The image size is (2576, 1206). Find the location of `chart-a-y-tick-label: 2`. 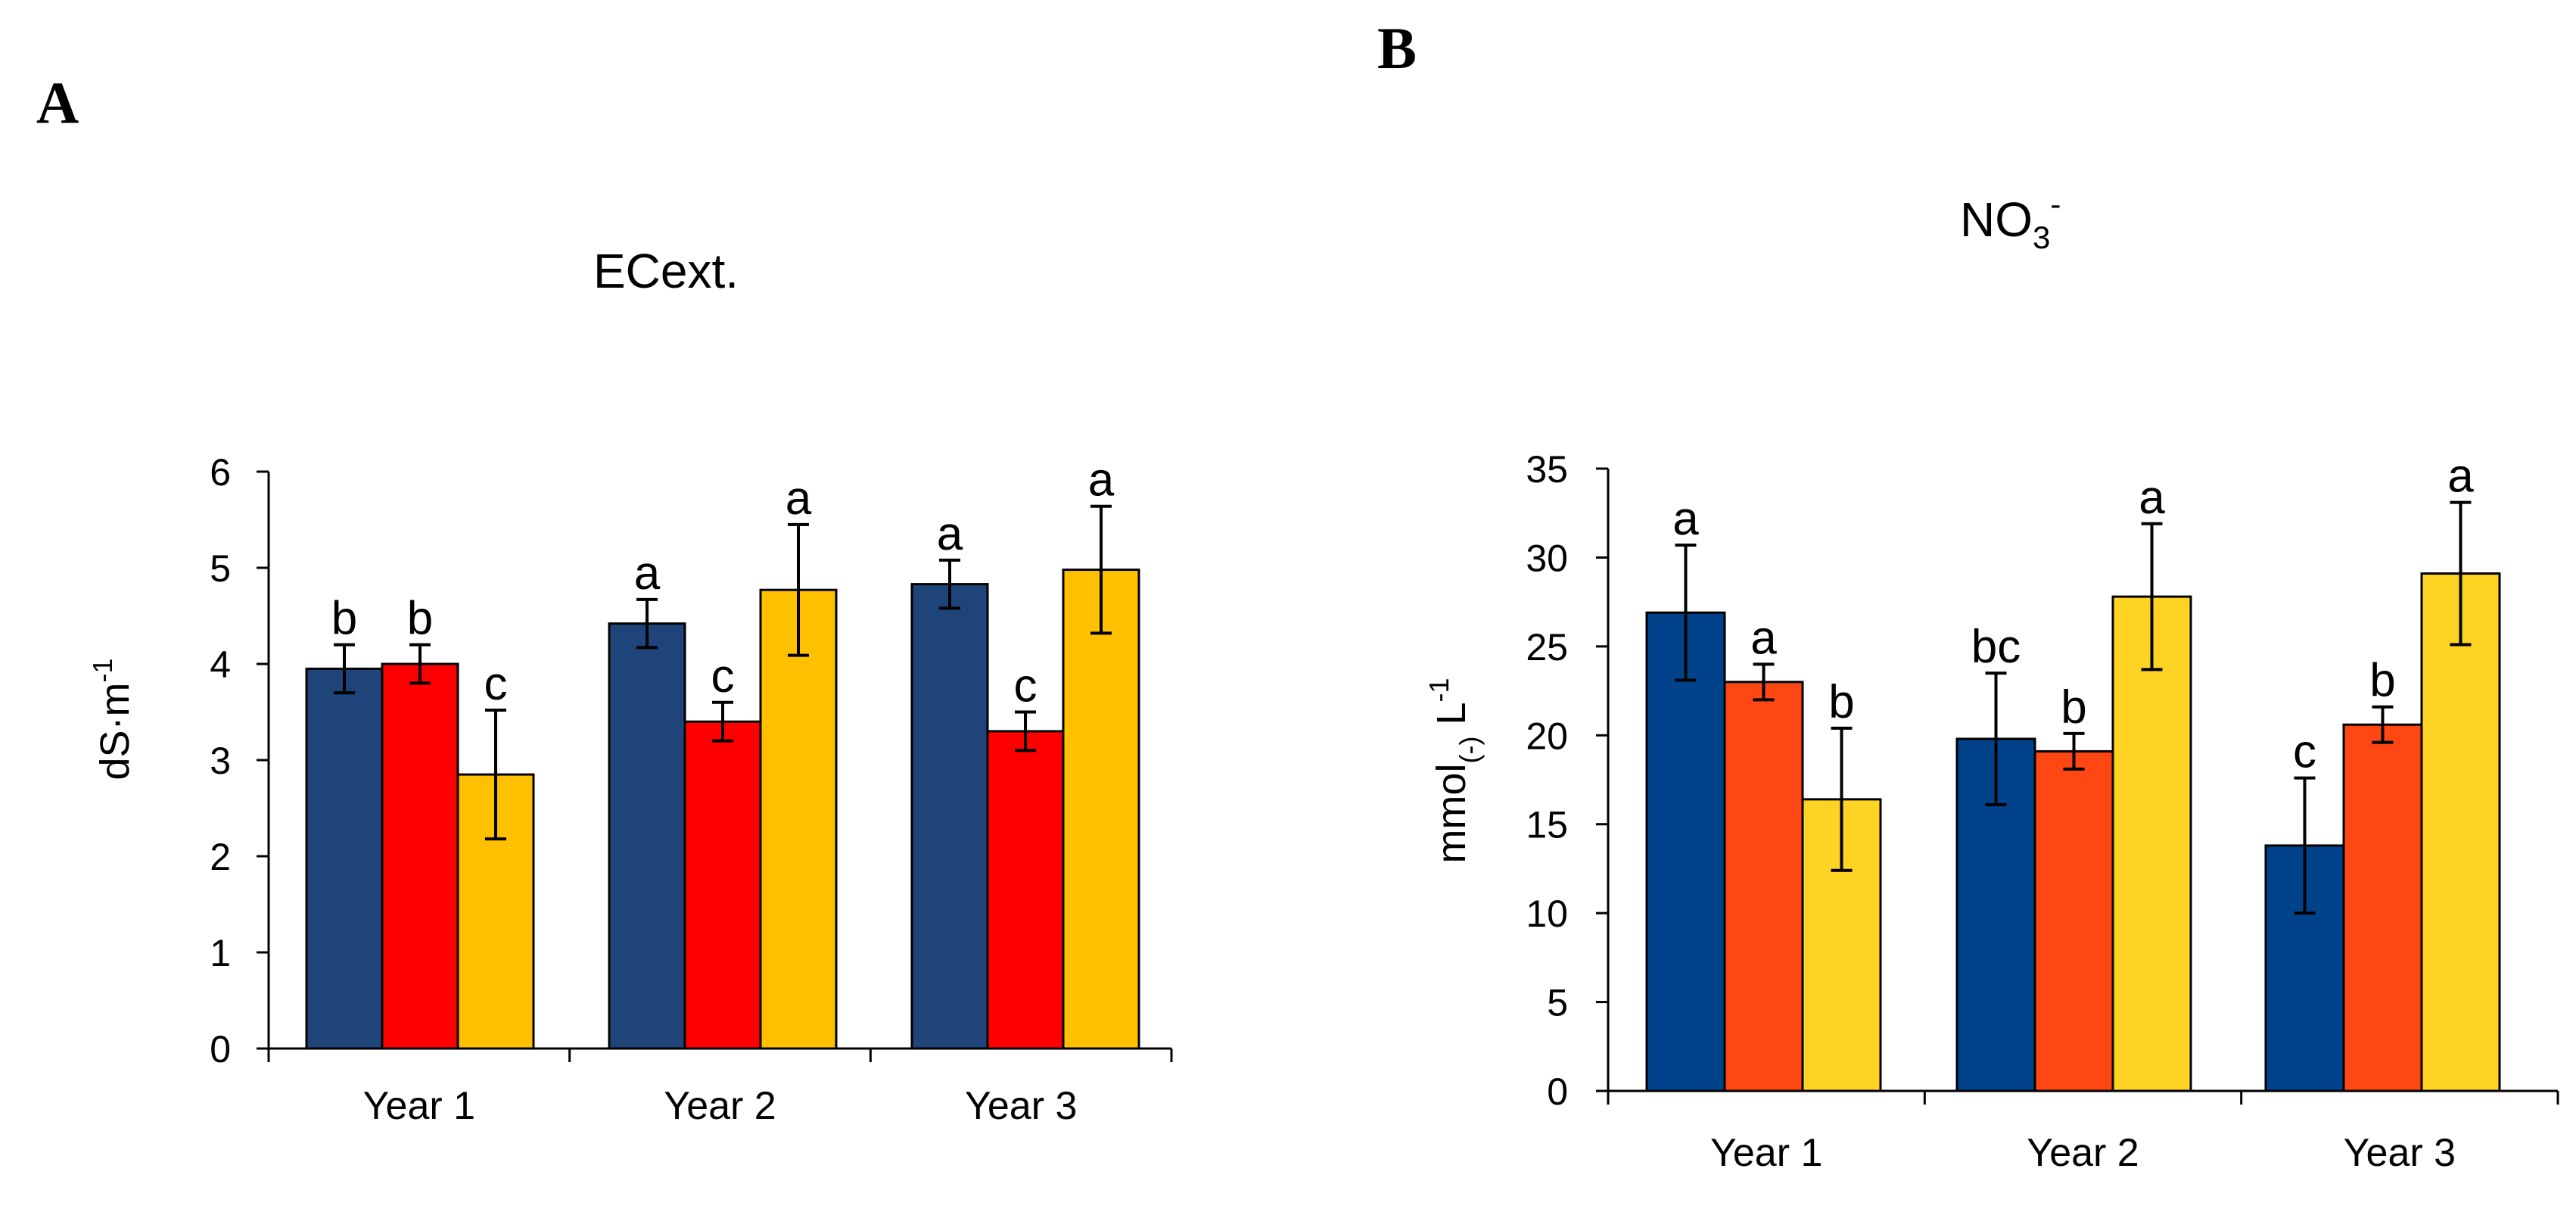

chart-a-y-tick-label: 2 is located at coordinates (220, 857).